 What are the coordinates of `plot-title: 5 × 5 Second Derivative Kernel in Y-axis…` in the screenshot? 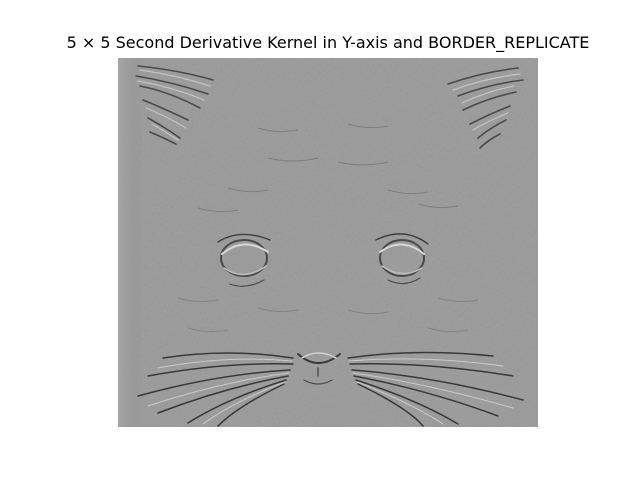 It's located at (328, 42).